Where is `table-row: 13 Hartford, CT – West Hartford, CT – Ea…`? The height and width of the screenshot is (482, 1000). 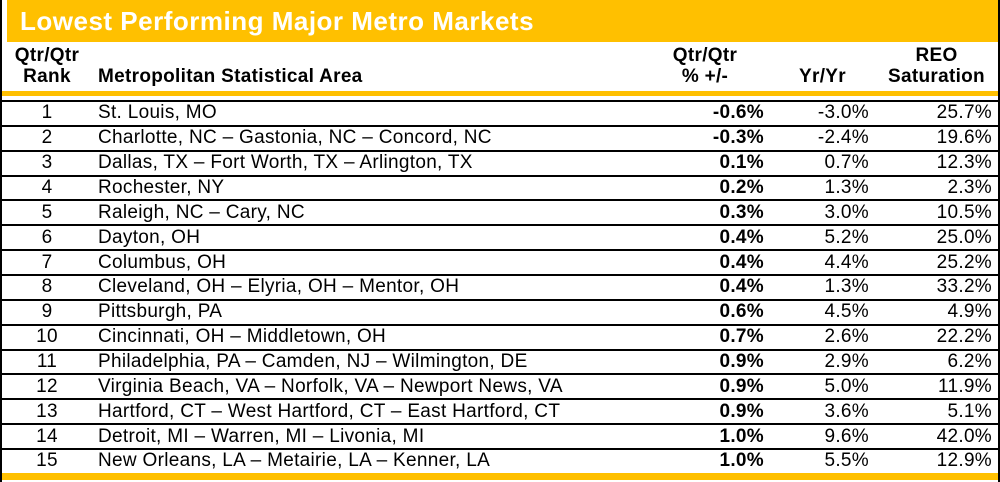 table-row: 13 Hartford, CT – West Hartford, CT – Ea… is located at coordinates (500, 413).